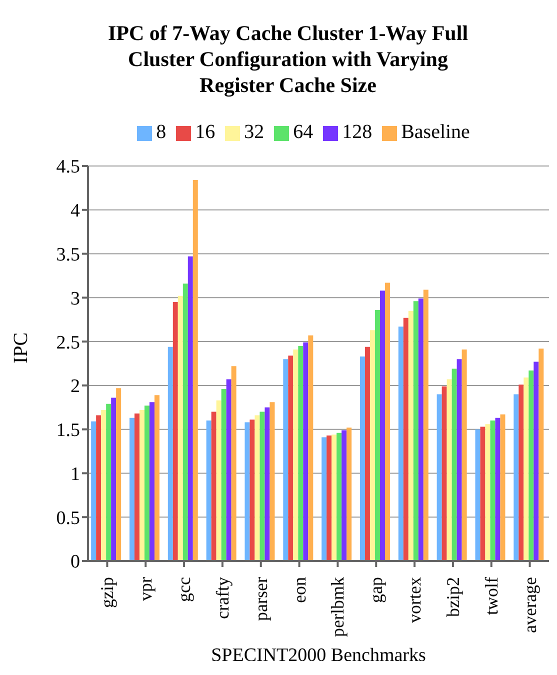 This screenshot has height=675, width=557. Describe the element at coordinates (376, 590) in the screenshot. I see `x-tick-label: gap` at that location.